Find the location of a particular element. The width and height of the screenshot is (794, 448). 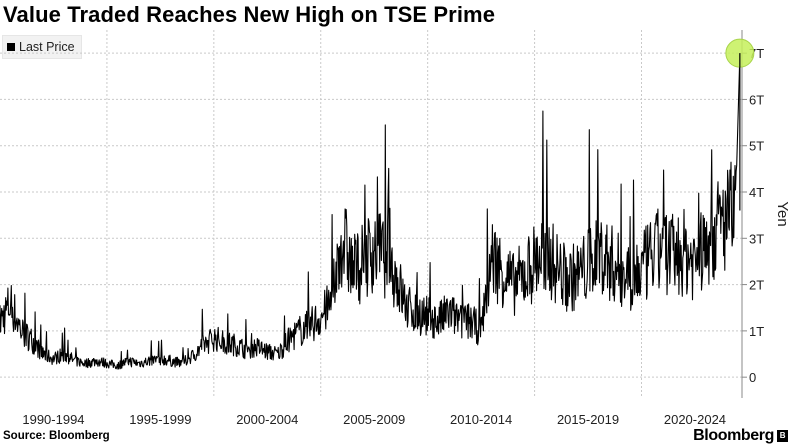

y-tick-label: 1T is located at coordinates (756, 331).